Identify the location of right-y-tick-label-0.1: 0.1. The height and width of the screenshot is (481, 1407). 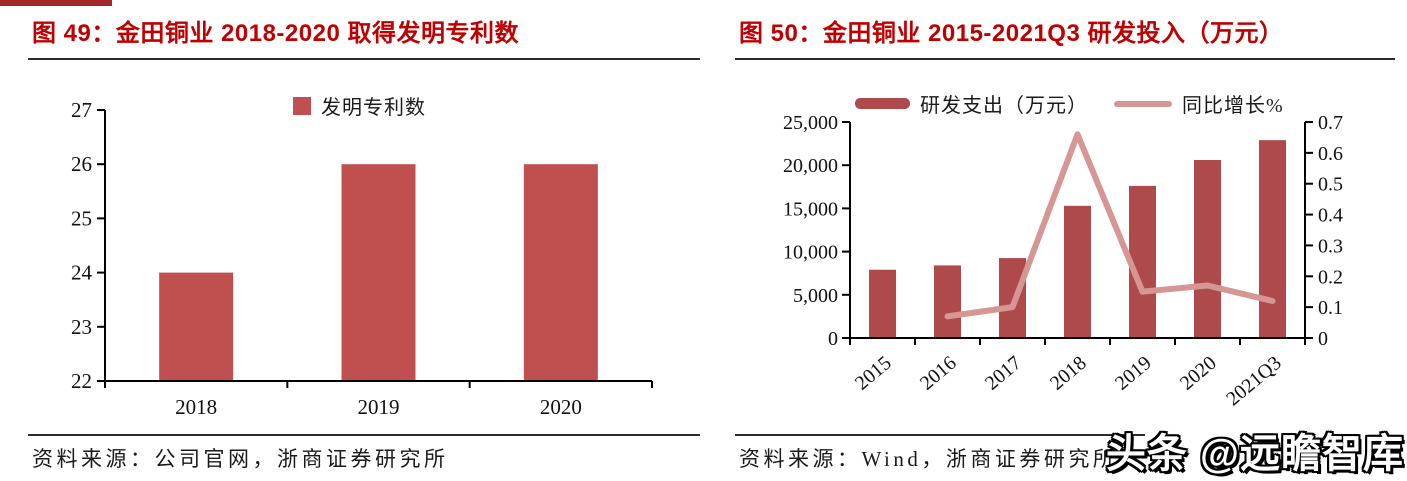
(1330, 308).